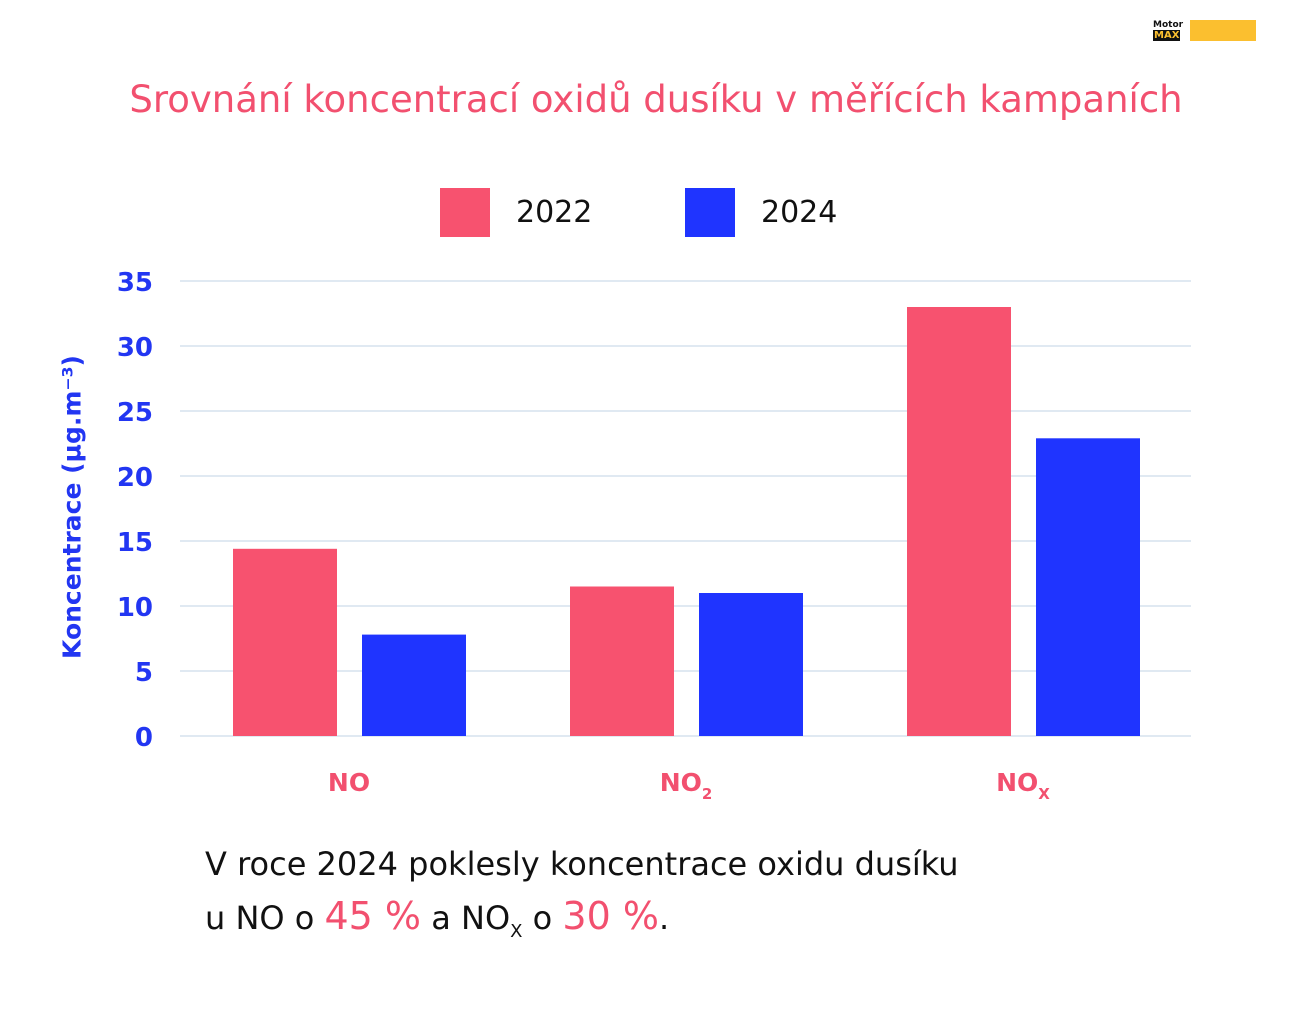 The image size is (1300, 1012). What do you see at coordinates (135, 348) in the screenshot?
I see `y-tick-label-30: 30` at bounding box center [135, 348].